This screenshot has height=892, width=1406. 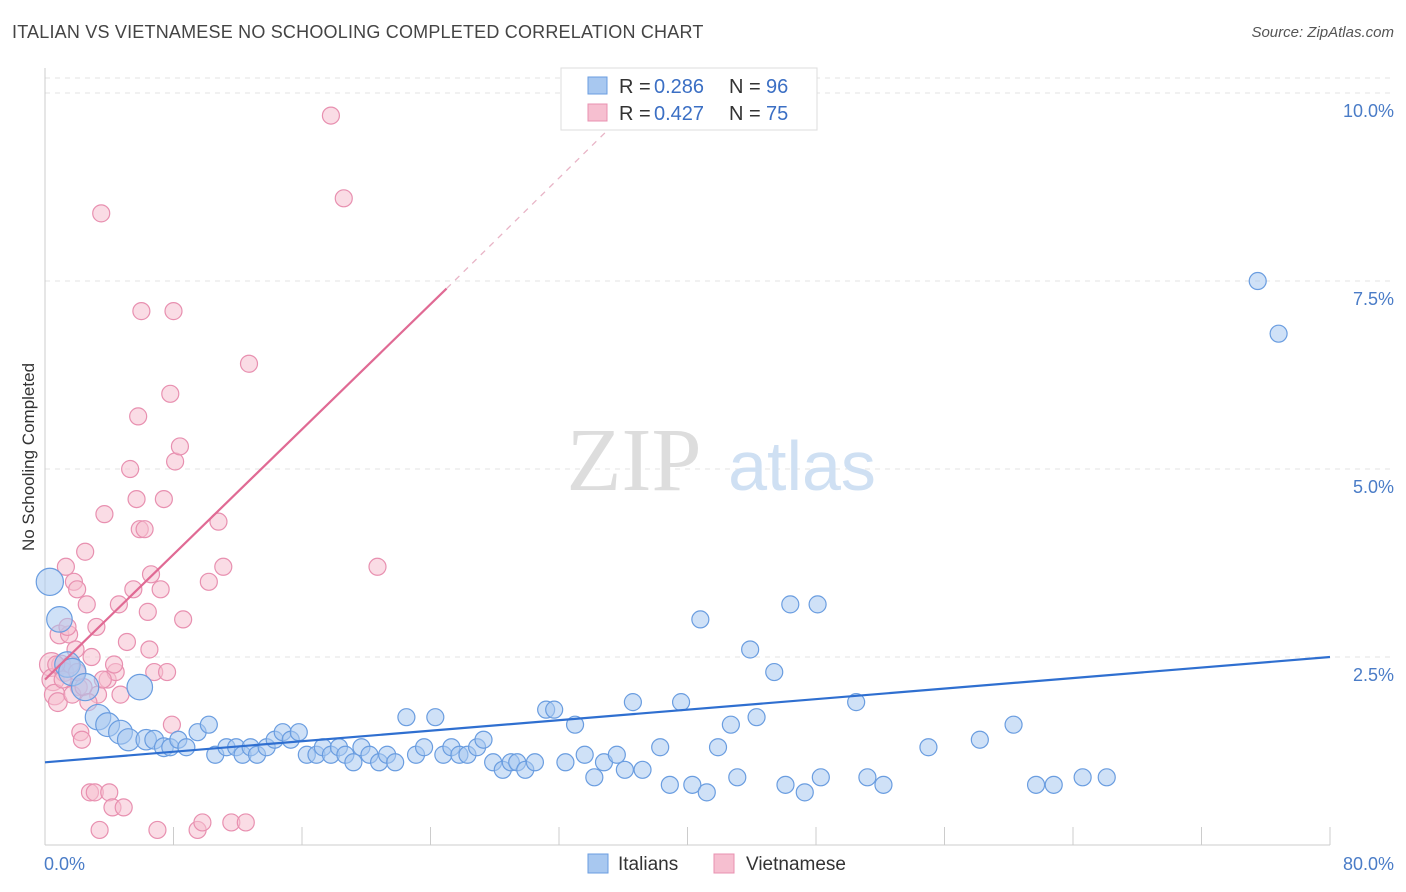 What do you see at coordinates (1373, 675) in the screenshot?
I see `y-tick-label-0: 2.5%` at bounding box center [1373, 675].